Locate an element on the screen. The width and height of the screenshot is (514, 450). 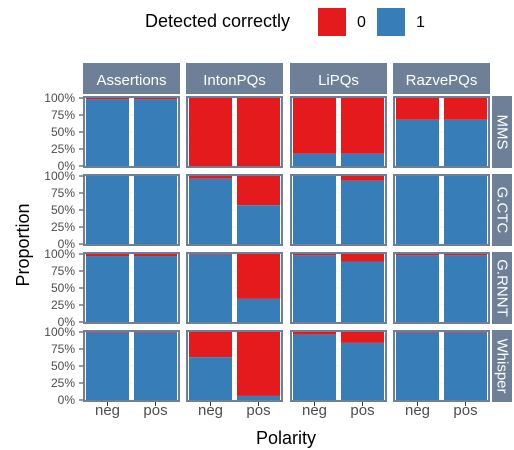
bar-0-MMS-IntonPQs-pos is located at coordinates (258, 132).